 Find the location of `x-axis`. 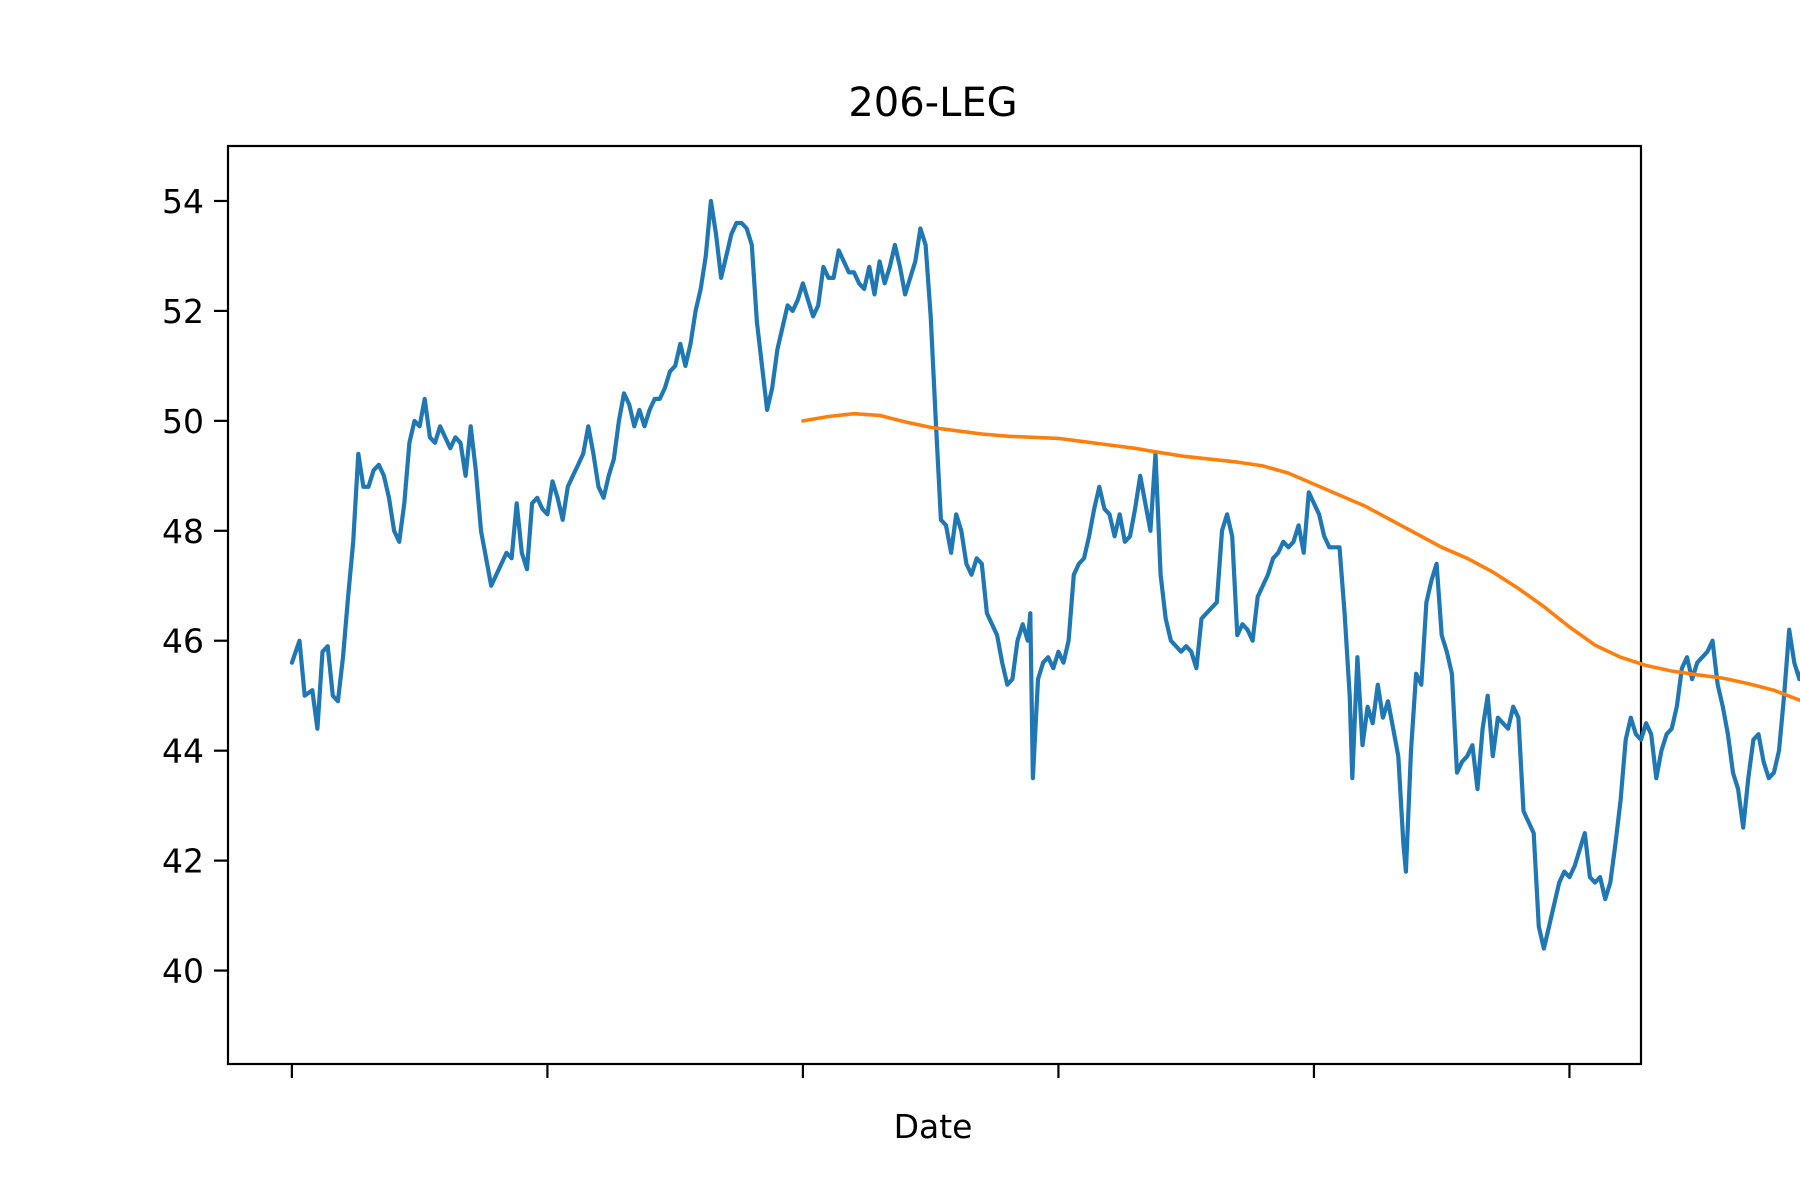

x-axis is located at coordinates (930, 1071).